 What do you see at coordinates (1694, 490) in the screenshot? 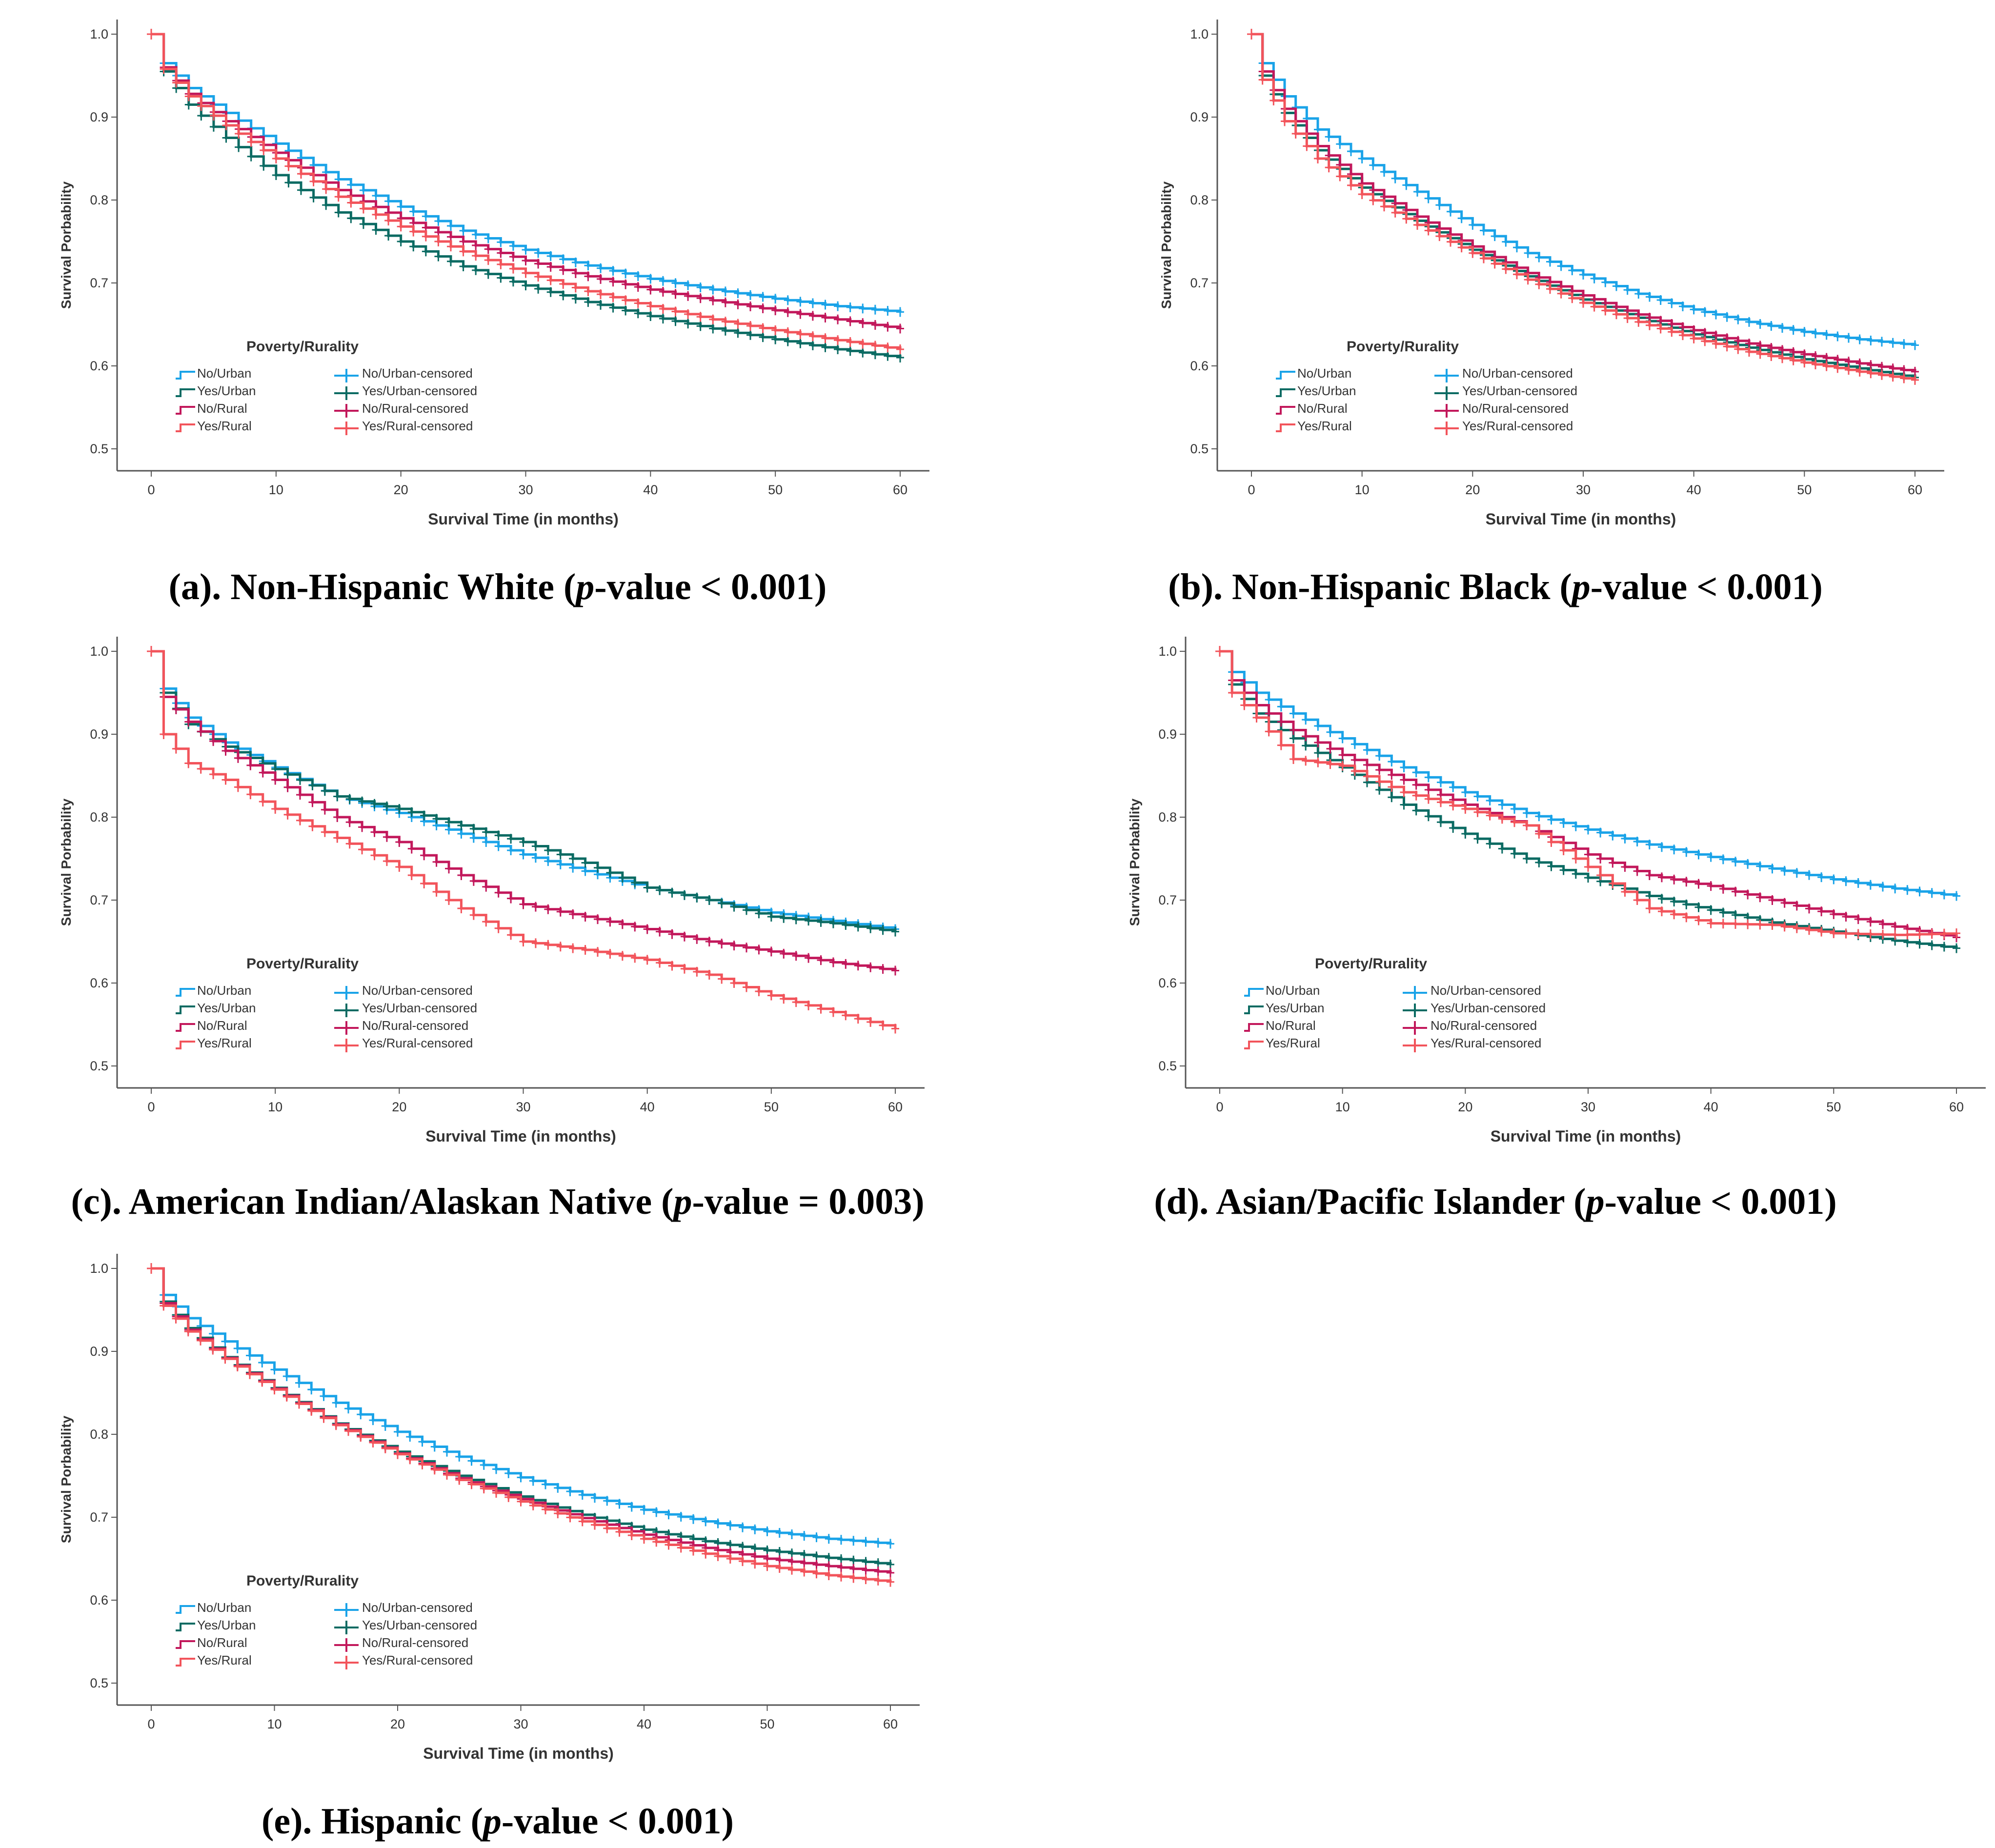
I see `x-tick-label: 40` at bounding box center [1694, 490].